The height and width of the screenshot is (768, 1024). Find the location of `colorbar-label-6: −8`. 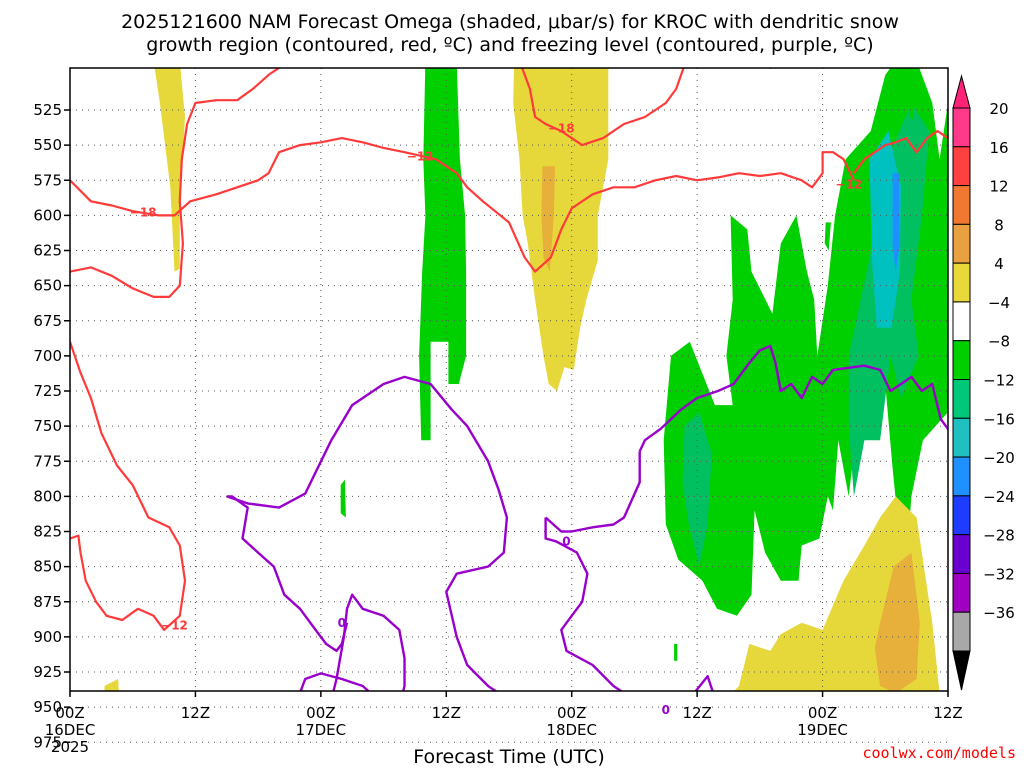

colorbar-label-6: −8 is located at coordinates (999, 342).